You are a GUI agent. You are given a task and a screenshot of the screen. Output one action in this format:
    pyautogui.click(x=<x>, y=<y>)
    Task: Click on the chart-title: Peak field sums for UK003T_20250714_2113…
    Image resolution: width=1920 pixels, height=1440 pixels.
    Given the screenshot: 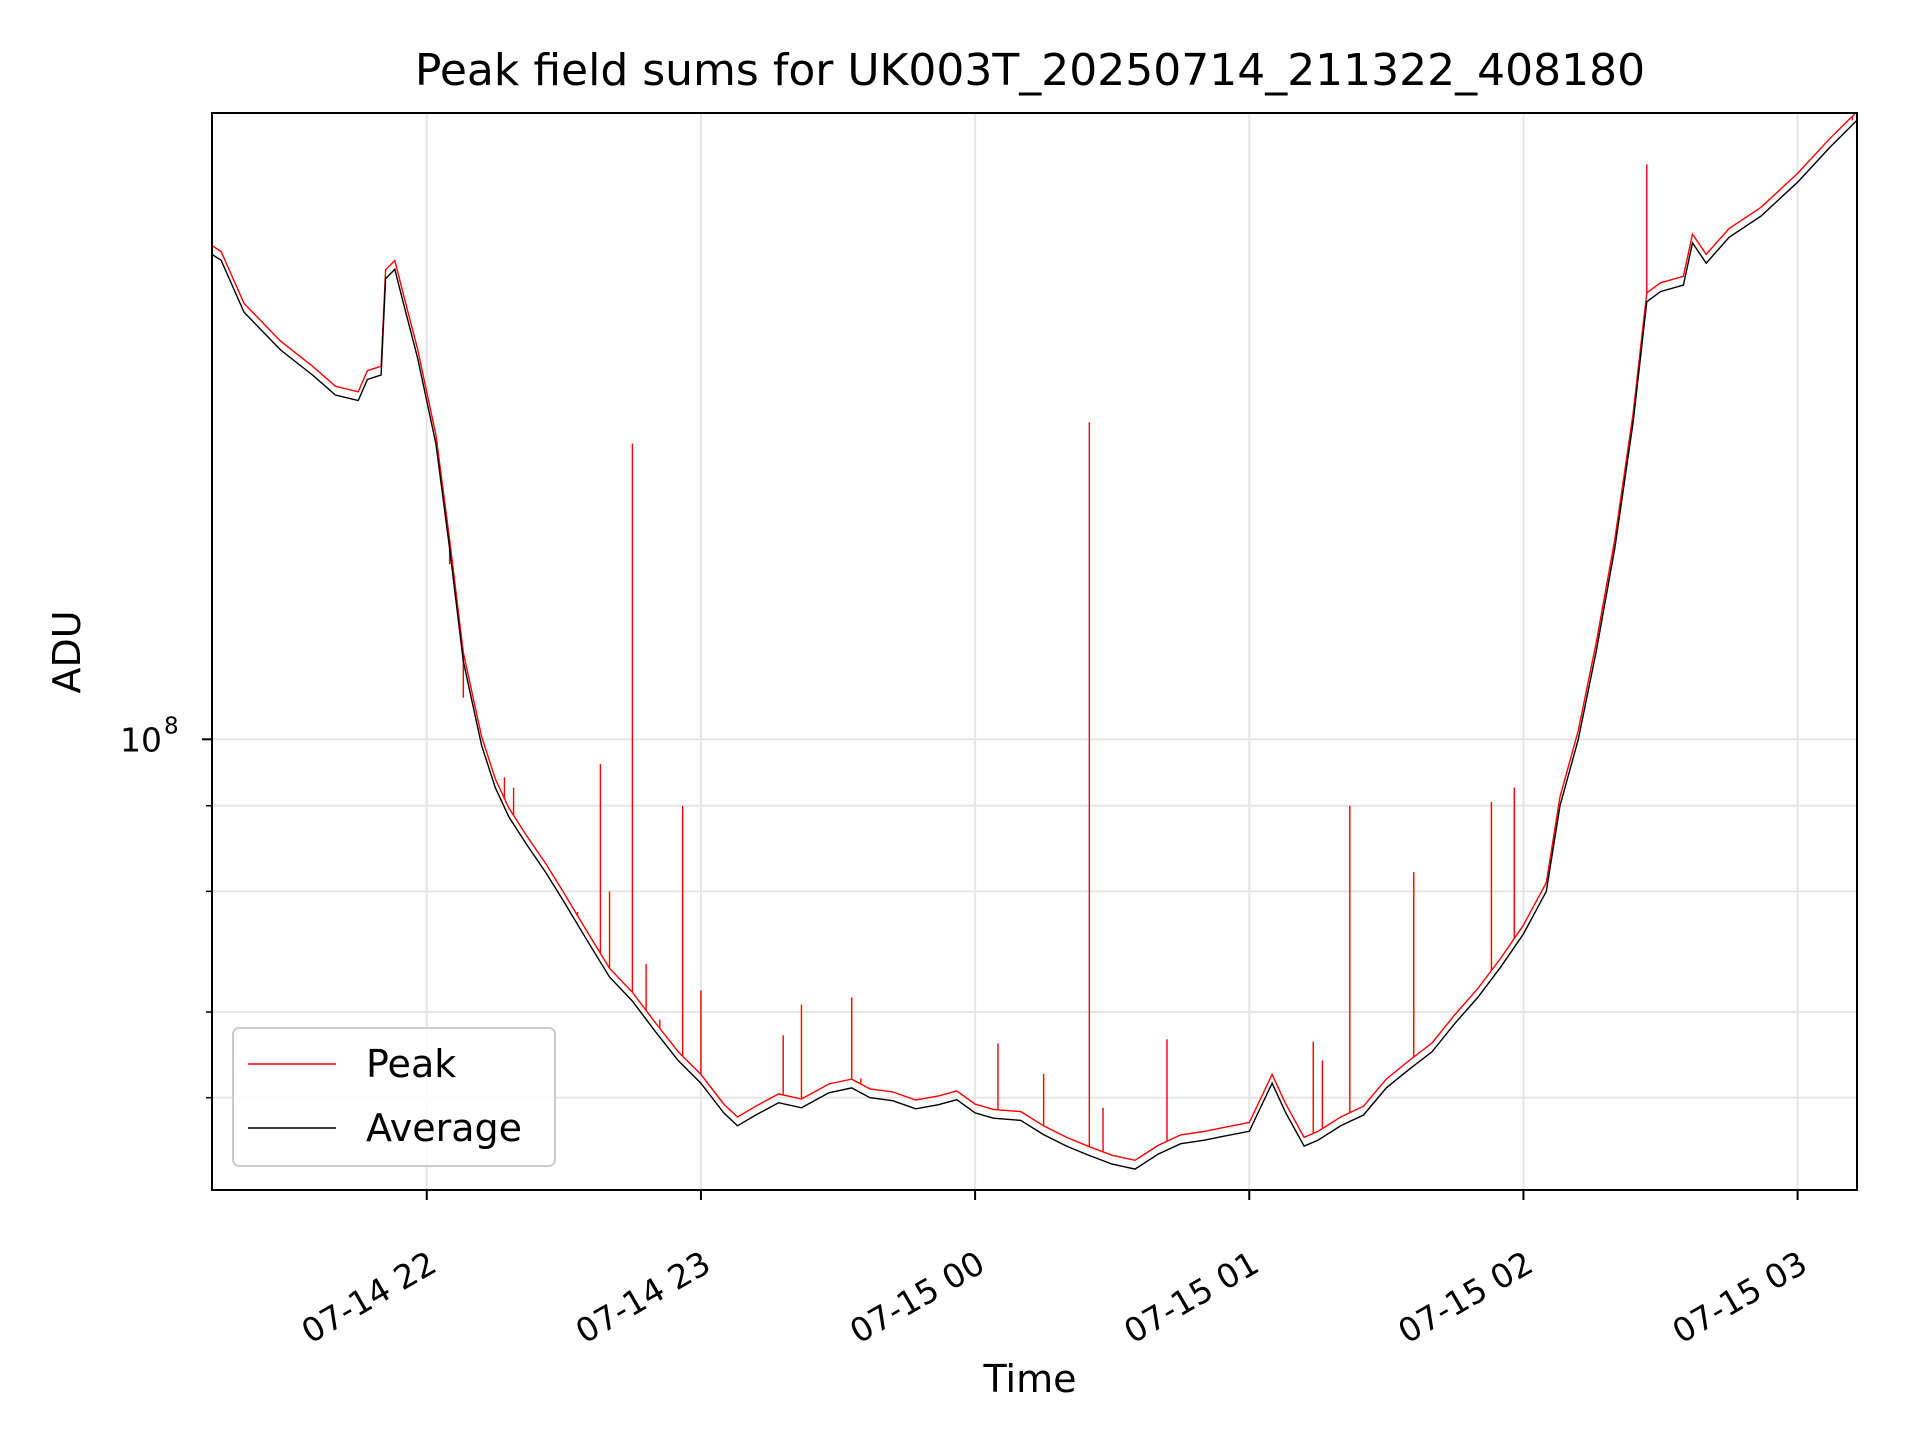 What is the action you would take?
    pyautogui.click(x=1030, y=70)
    